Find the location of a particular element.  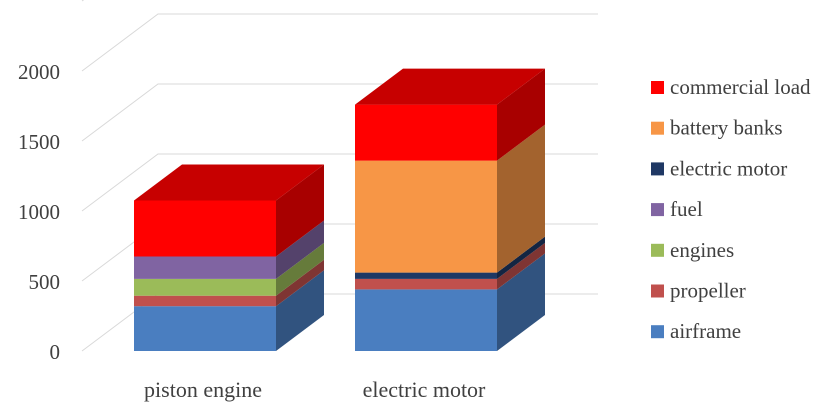

x-category-label: piston engine is located at coordinates (203, 389).